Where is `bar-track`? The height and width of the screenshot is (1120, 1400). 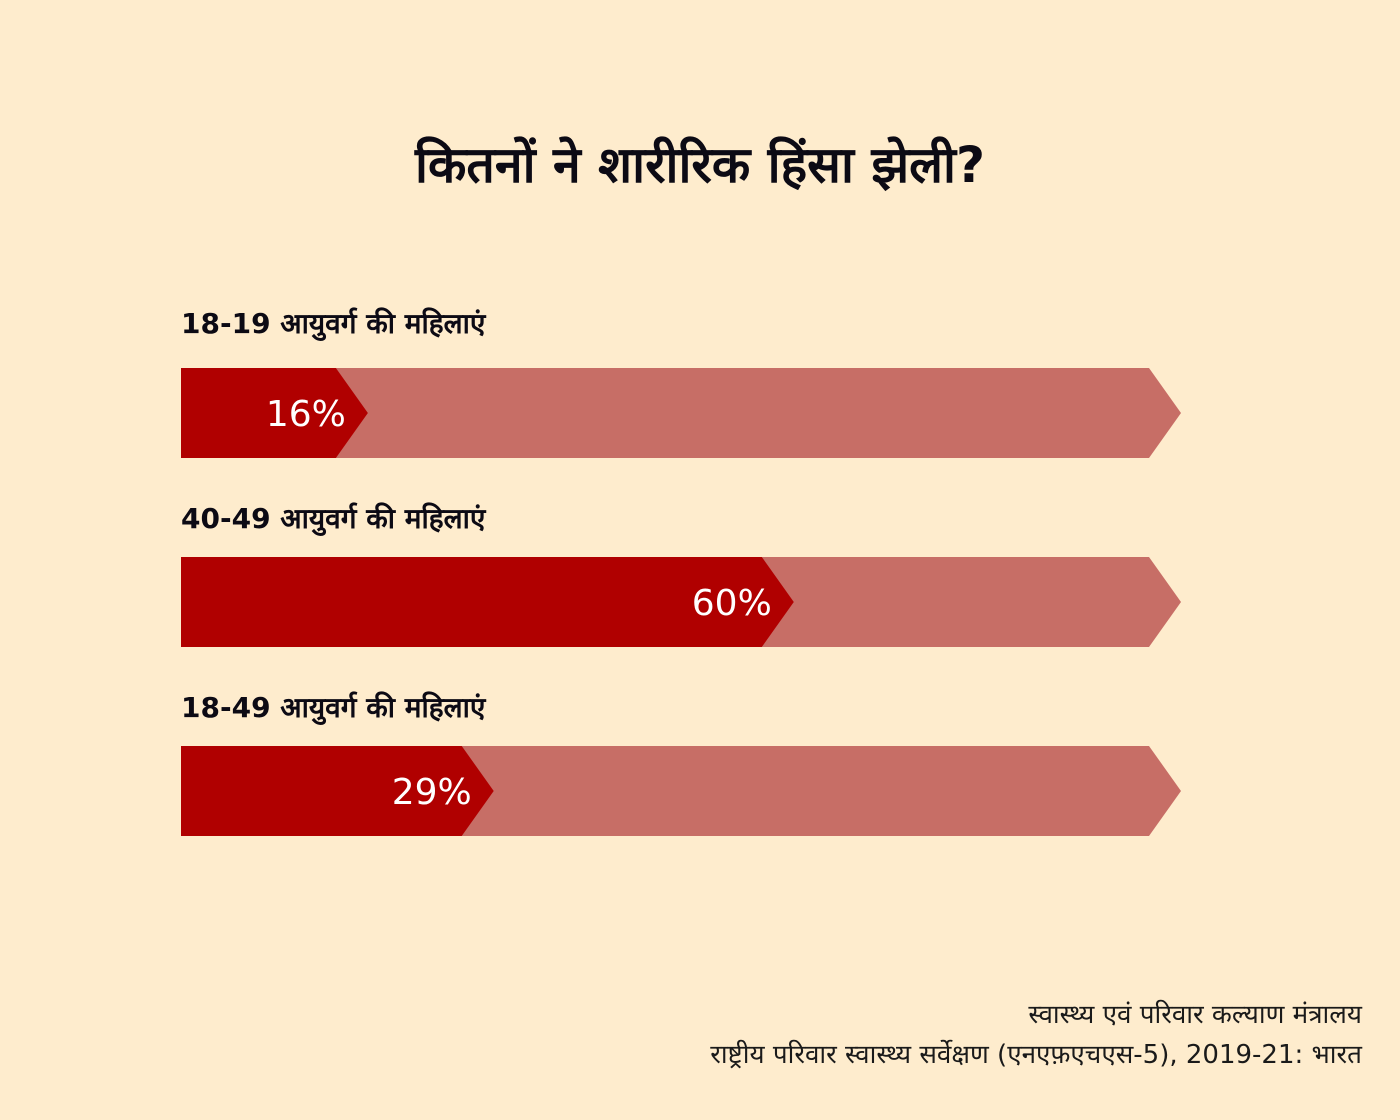
bar-track is located at coordinates (681, 413).